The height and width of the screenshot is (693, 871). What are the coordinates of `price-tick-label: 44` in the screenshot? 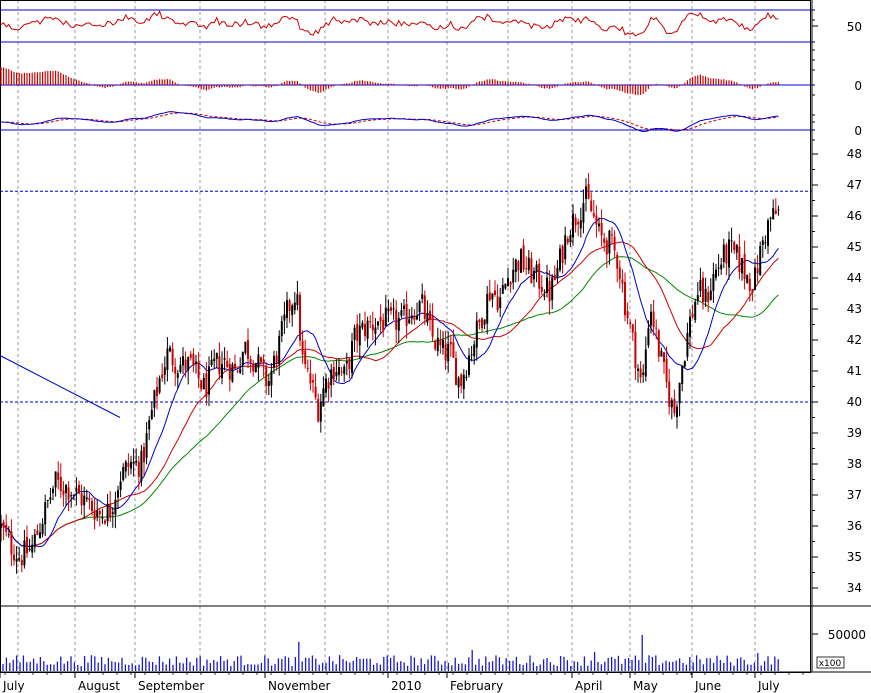 It's located at (854, 278).